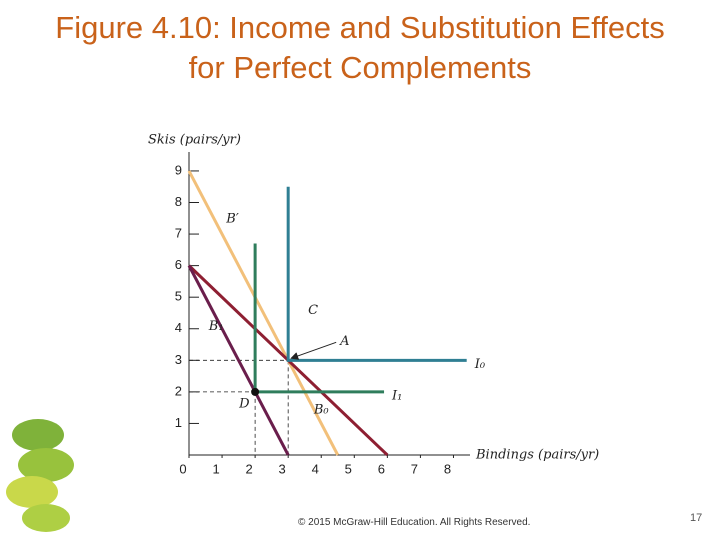 The width and height of the screenshot is (720, 540). I want to click on y-tick-label: 7, so click(178, 233).